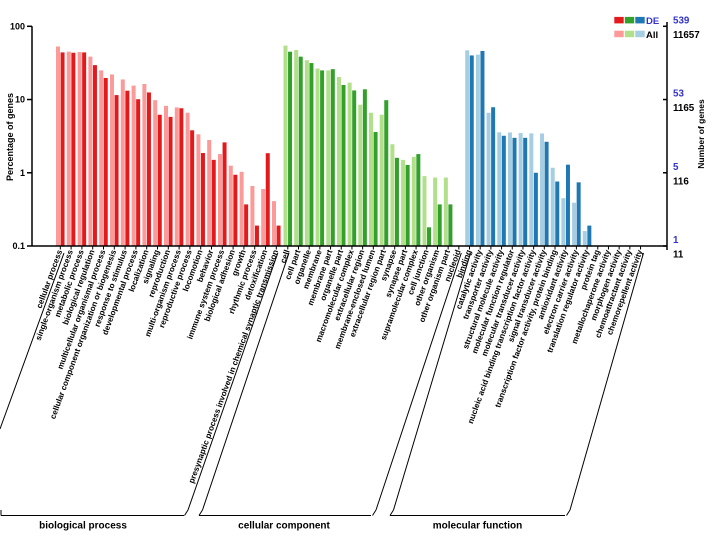  What do you see at coordinates (18, 246) in the screenshot?
I see `svg-text: 0.1` at bounding box center [18, 246].